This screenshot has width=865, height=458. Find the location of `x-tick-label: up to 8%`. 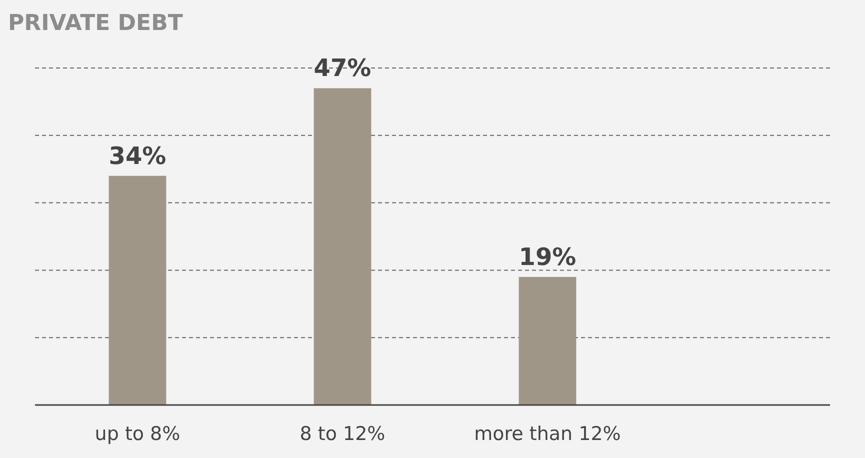

x-tick-label: up to 8% is located at coordinates (137, 434).